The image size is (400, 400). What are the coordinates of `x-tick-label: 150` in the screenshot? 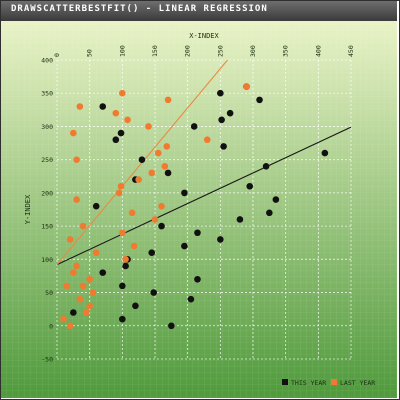 It's located at (155, 51).